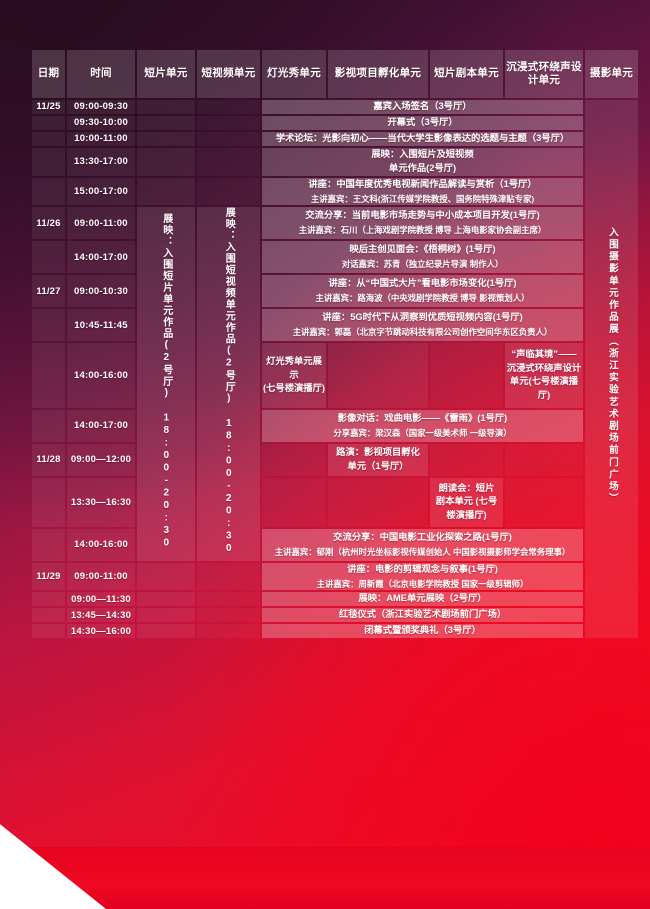 Image resolution: width=650 pixels, height=909 pixels. Describe the element at coordinates (422, 317) in the screenshot. I see `event-title: 讲座：5G时代下从洞察到优质短视频内容(1号厅)` at that location.